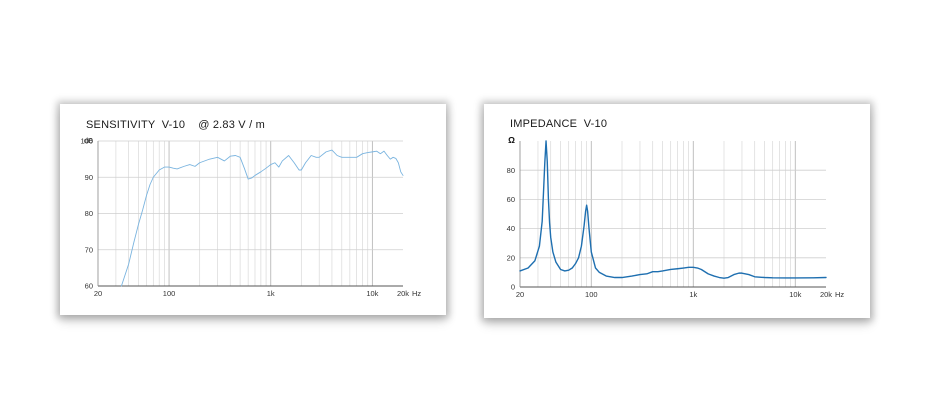  What do you see at coordinates (513, 287) in the screenshot?
I see `y-tick-label: 0` at bounding box center [513, 287].